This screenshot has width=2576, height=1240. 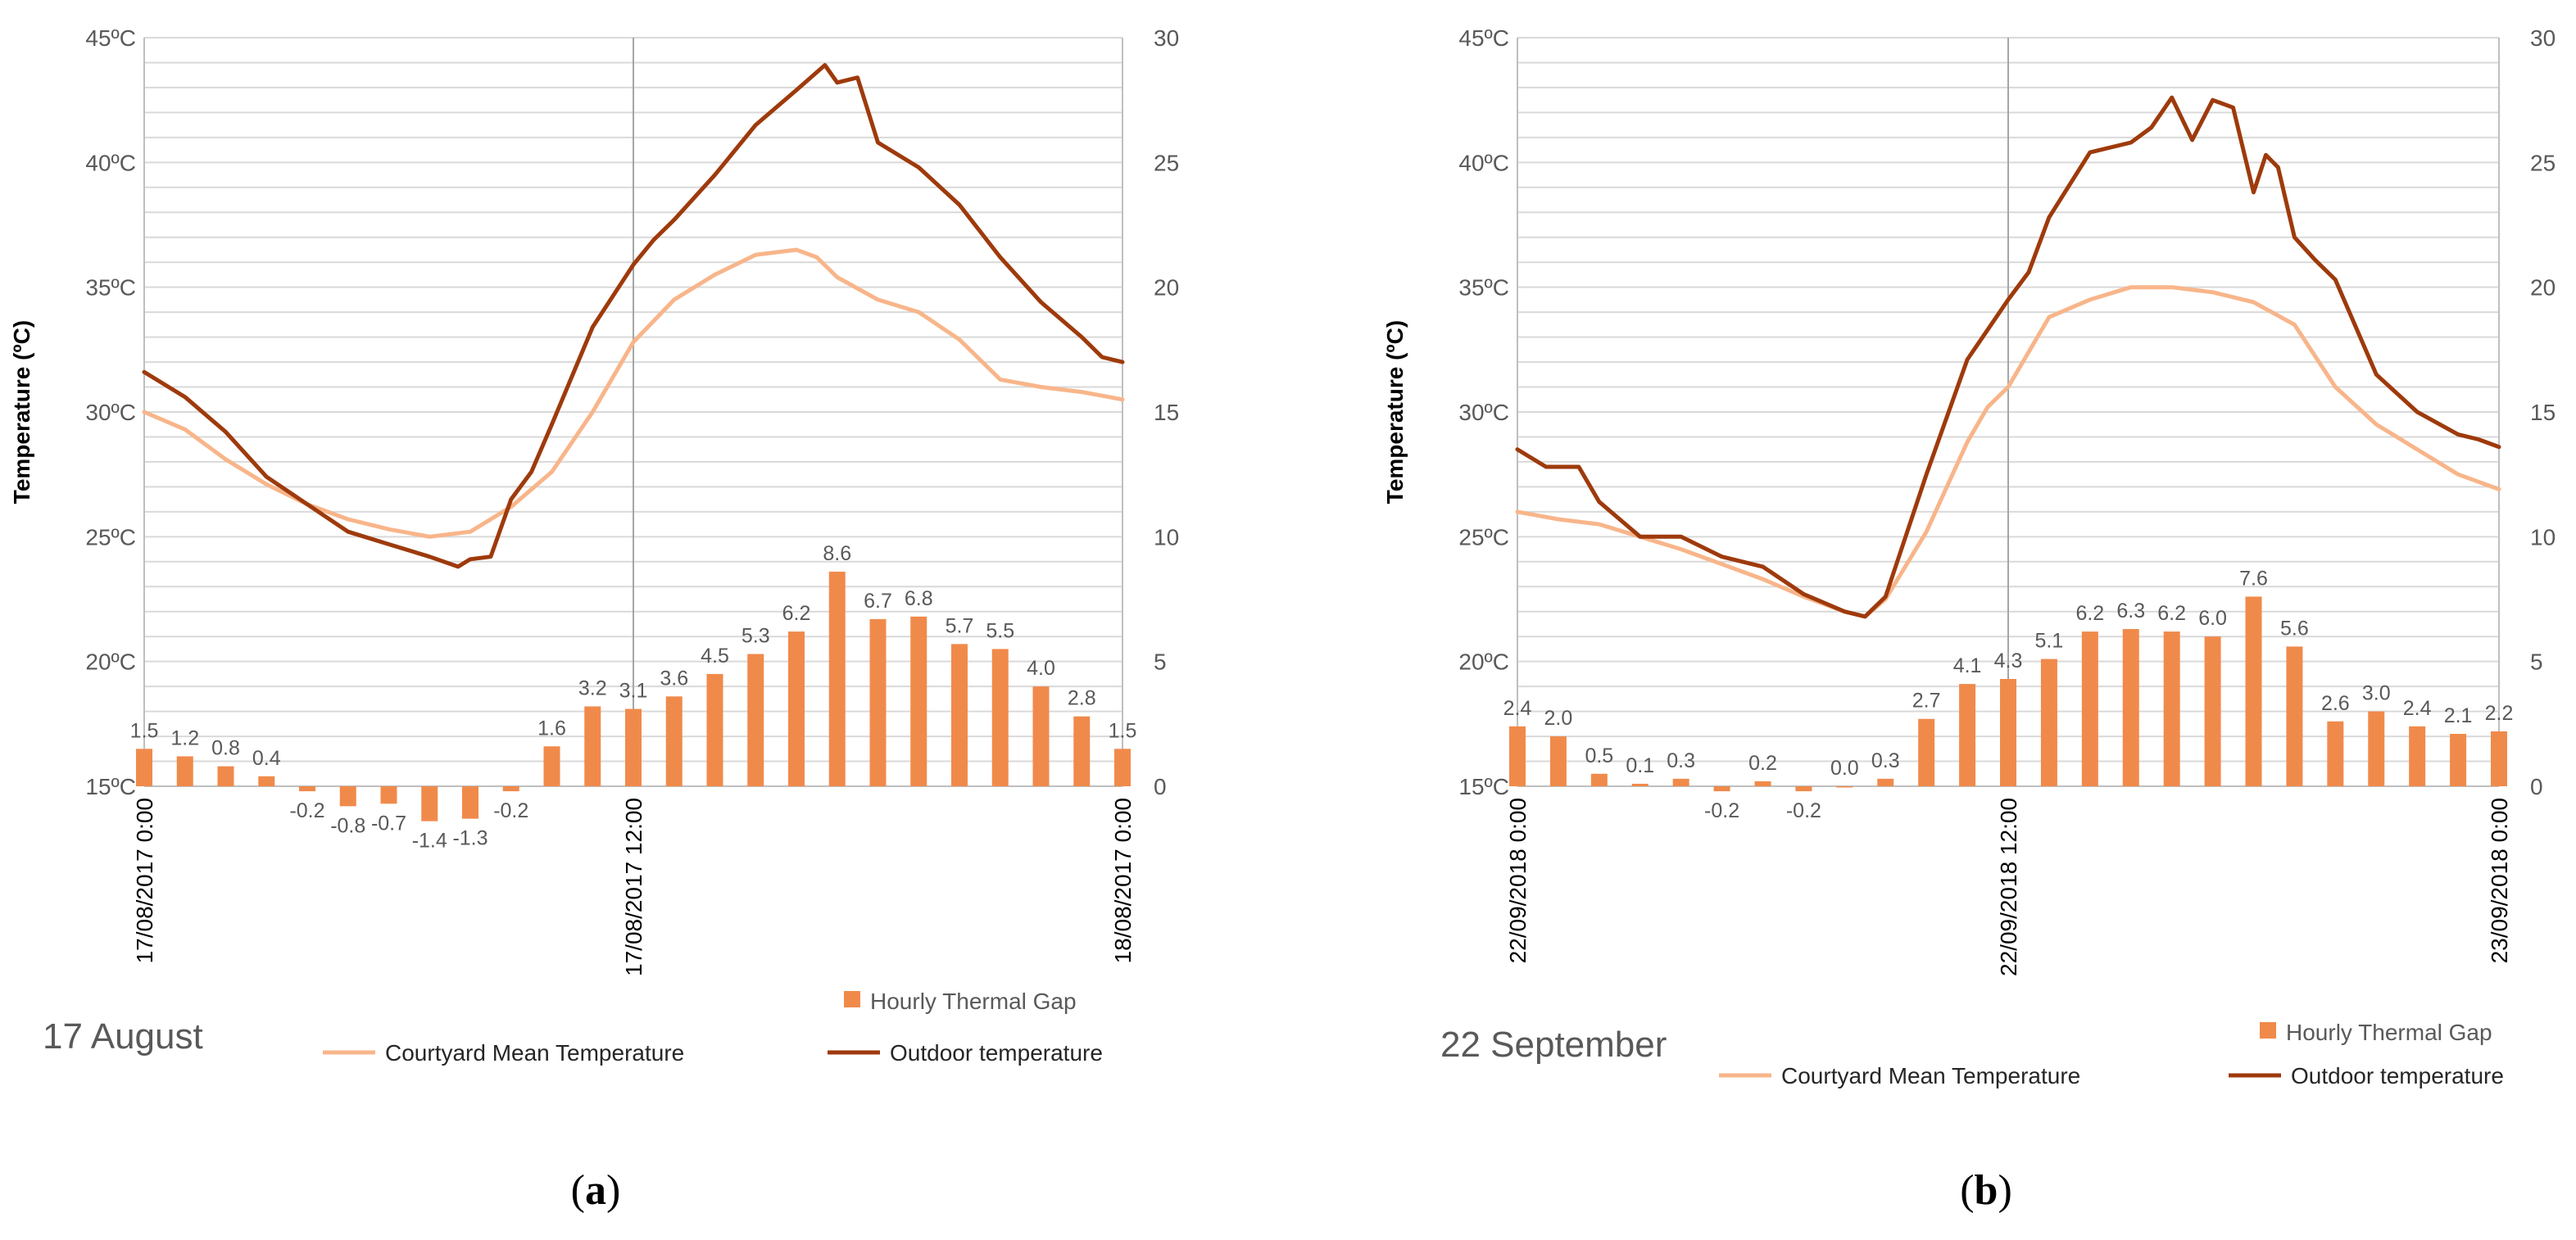 What do you see at coordinates (2294, 628) in the screenshot?
I see `bar-data-label: 5.6` at bounding box center [2294, 628].